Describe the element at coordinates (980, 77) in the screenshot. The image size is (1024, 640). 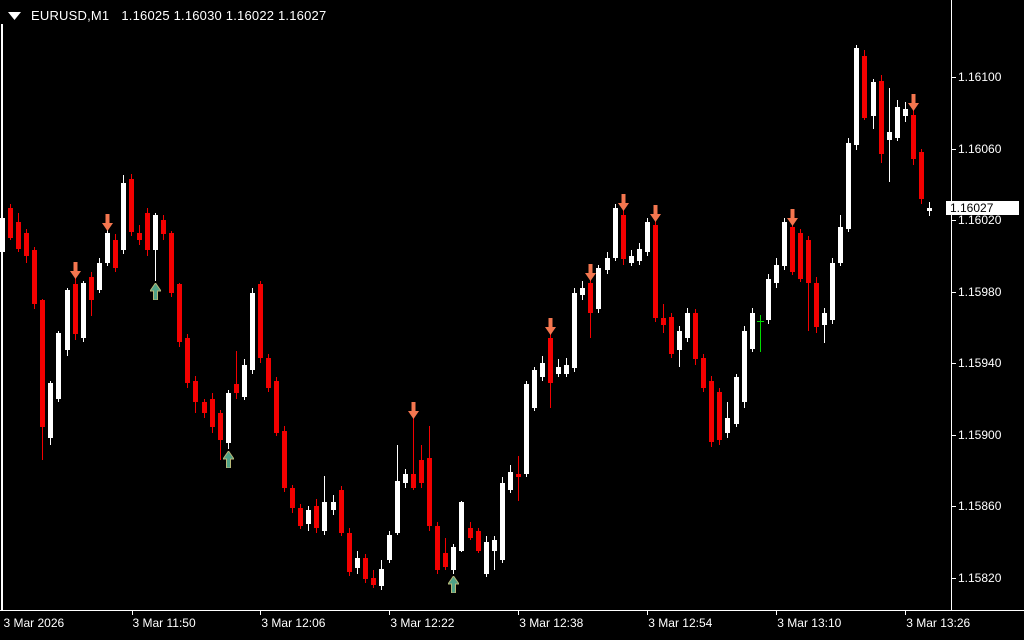
I see `price-axis-label: 1.16100` at that location.